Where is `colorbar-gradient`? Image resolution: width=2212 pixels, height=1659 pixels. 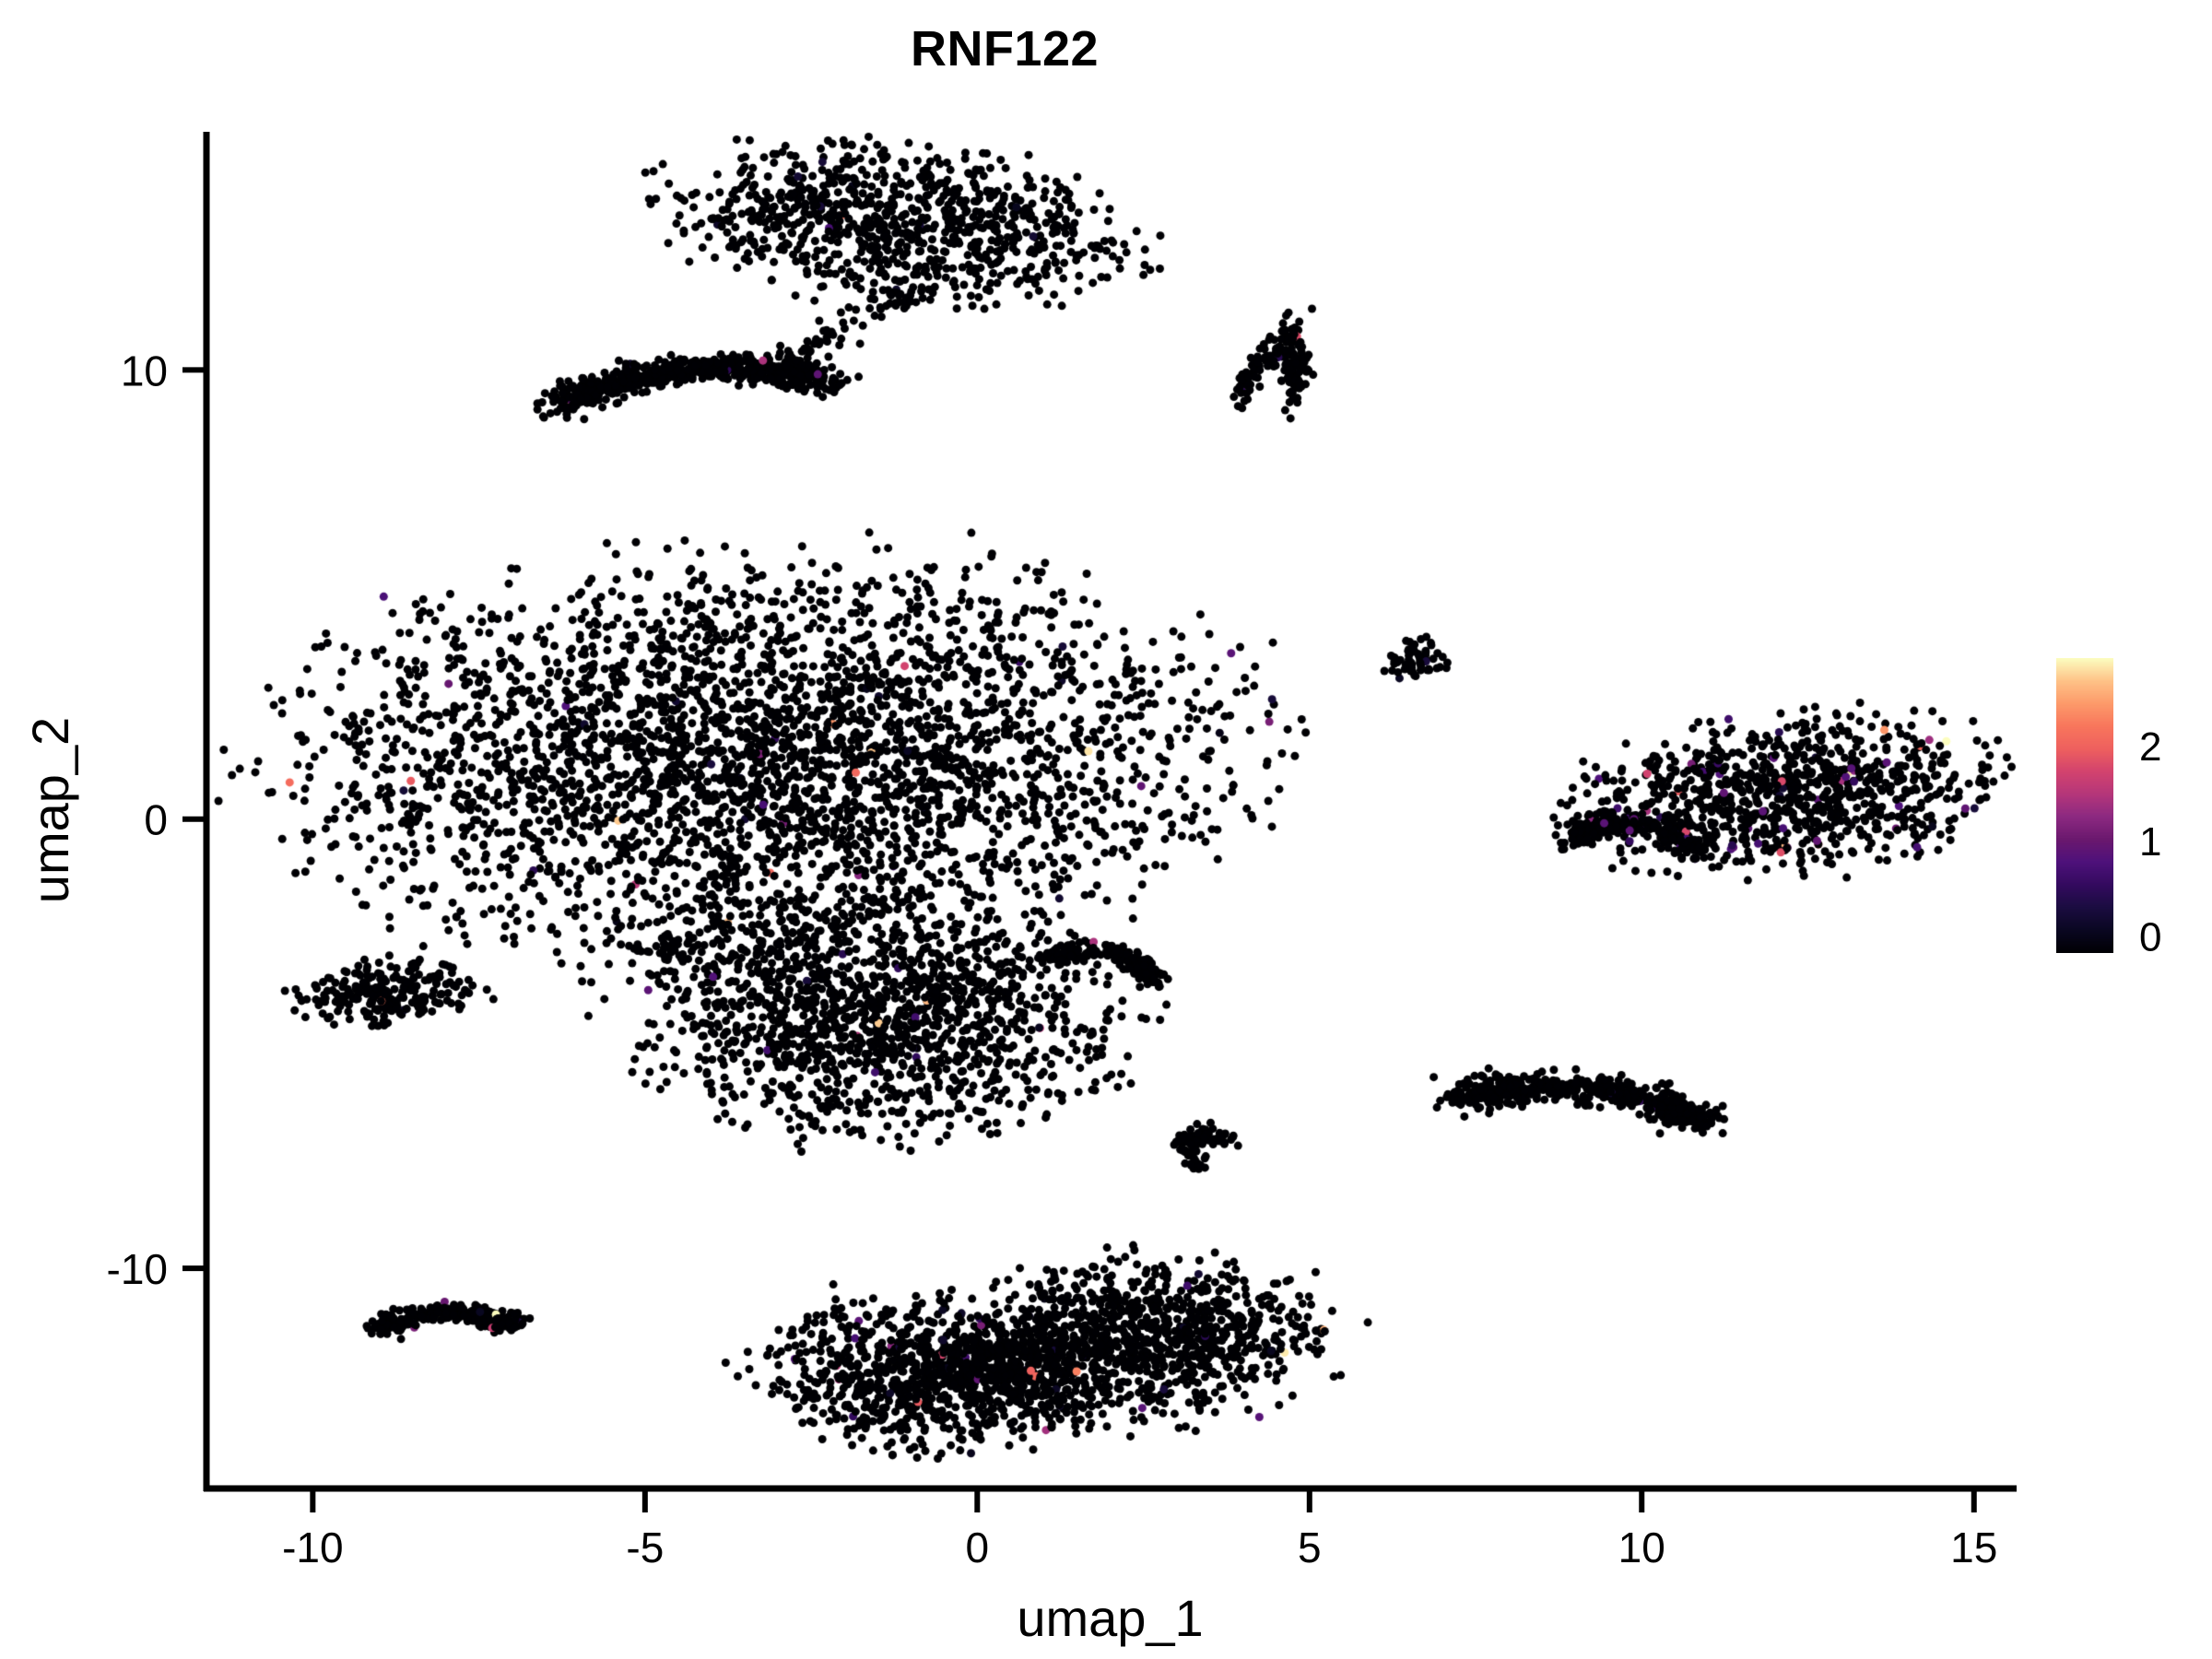
colorbar-gradient is located at coordinates (2084, 805).